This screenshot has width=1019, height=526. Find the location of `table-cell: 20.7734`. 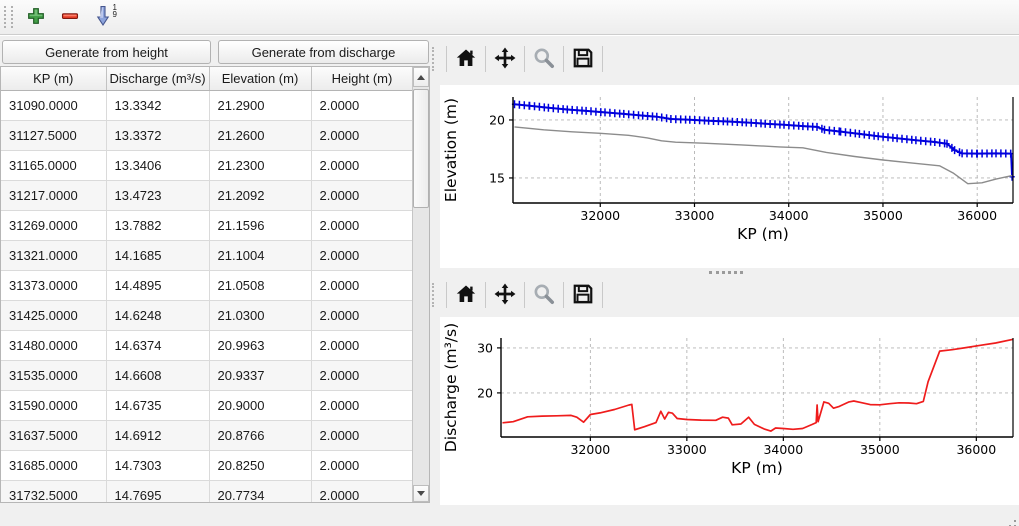

table-cell: 20.7734 is located at coordinates (260, 491).